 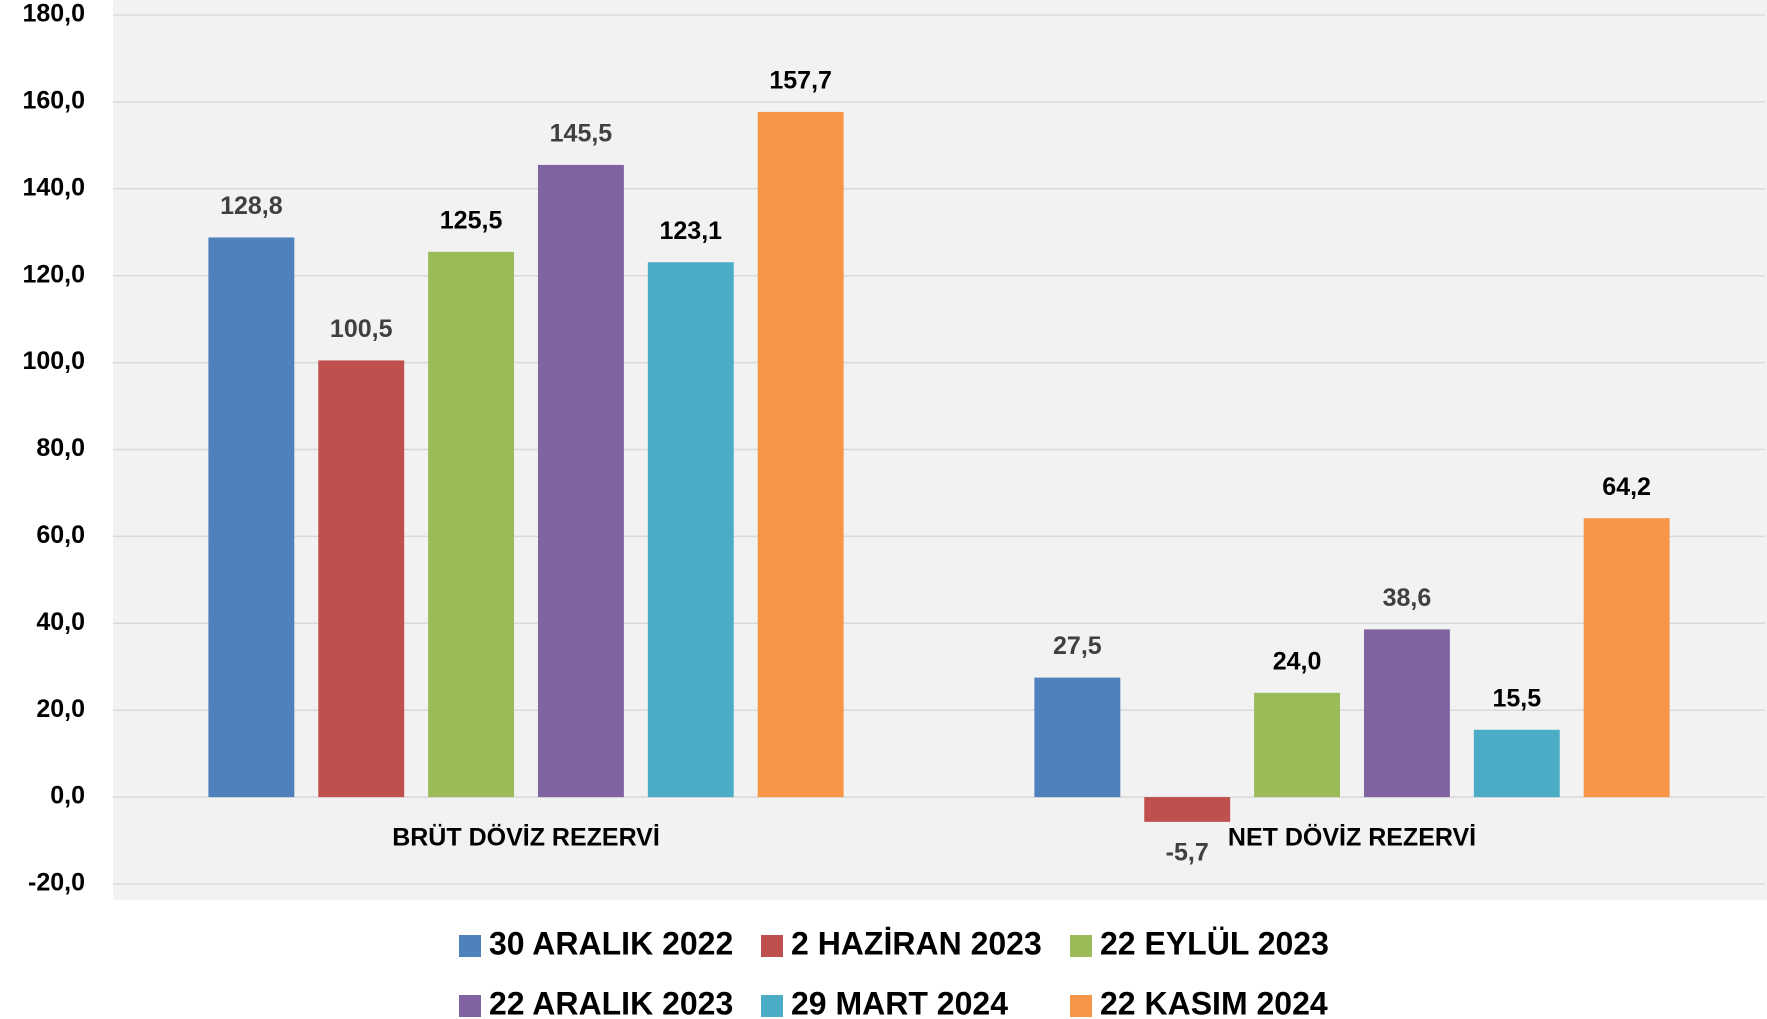 What do you see at coordinates (60, 535) in the screenshot?
I see `y-tick-label: 60,0` at bounding box center [60, 535].